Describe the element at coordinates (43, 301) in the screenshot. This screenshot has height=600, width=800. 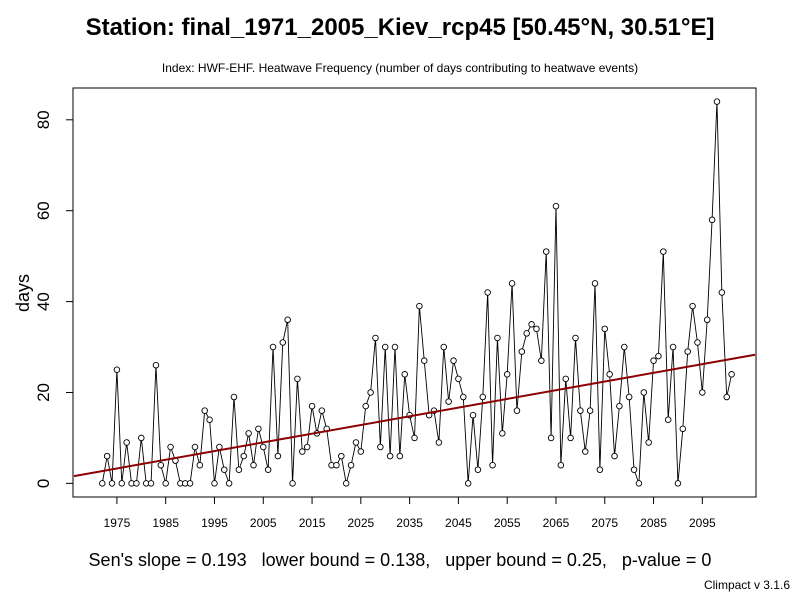
I see `y-tick-label: 40` at that location.